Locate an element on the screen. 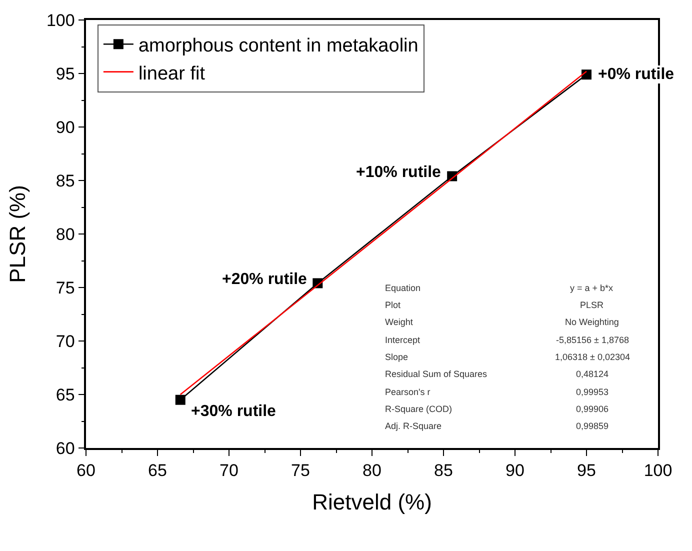  y-tick-label: 65 is located at coordinates (65, 394).